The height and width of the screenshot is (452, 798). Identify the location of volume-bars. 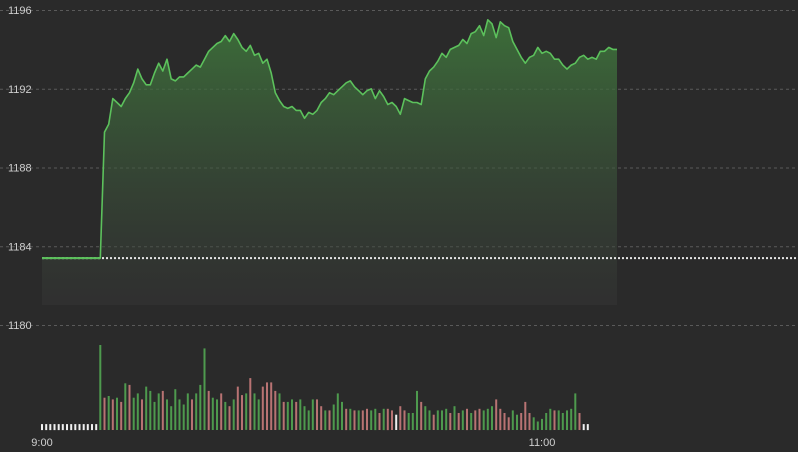
(315, 388).